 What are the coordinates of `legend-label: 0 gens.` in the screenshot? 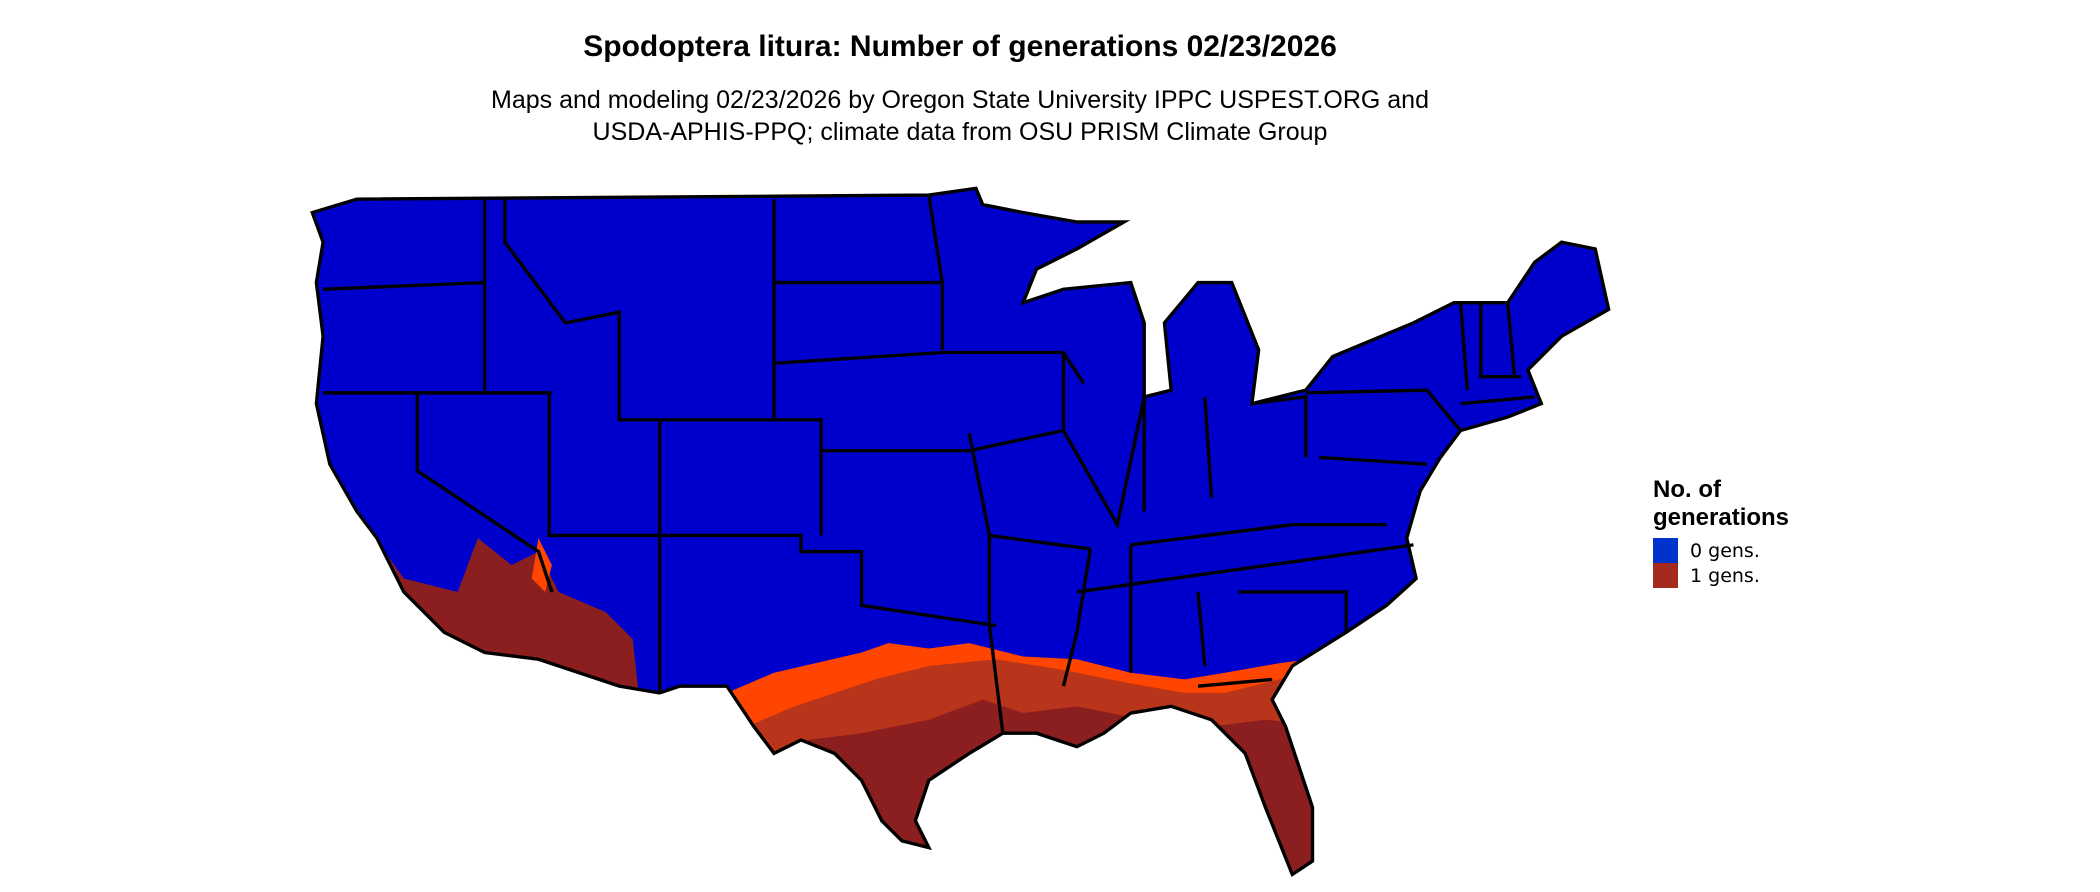 It's located at (1725, 550).